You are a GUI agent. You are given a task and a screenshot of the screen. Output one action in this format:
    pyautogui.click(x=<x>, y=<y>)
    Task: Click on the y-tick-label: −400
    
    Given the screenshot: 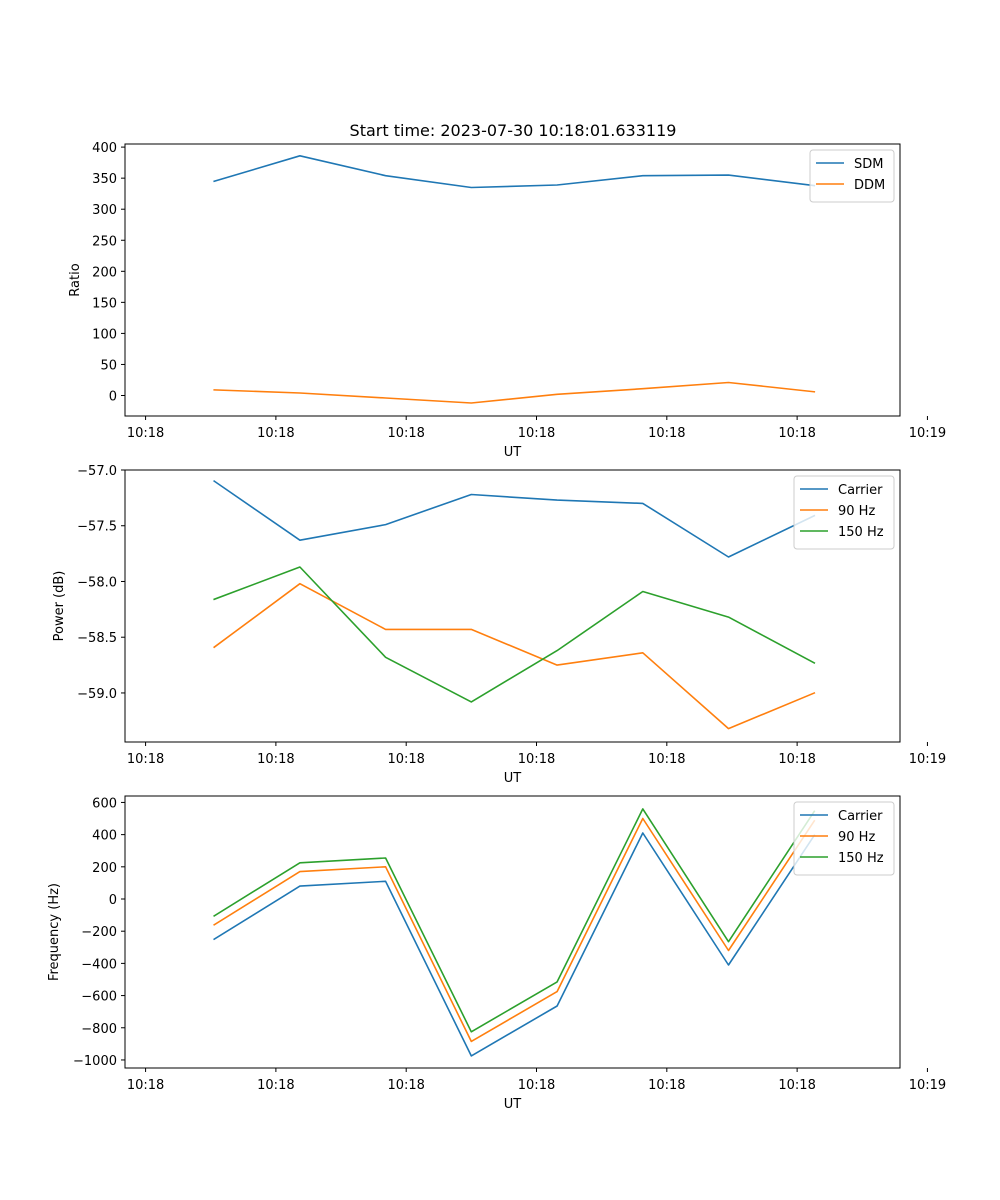 What is the action you would take?
    pyautogui.click(x=99, y=964)
    